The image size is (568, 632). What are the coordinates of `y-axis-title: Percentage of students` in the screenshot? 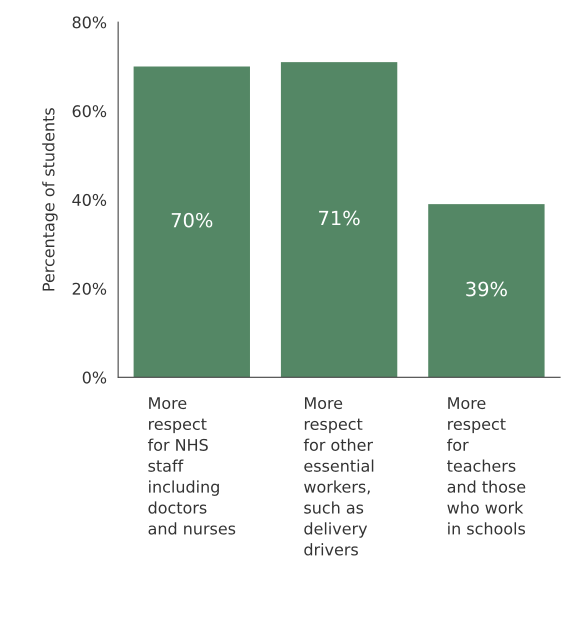 It's located at (50, 199).